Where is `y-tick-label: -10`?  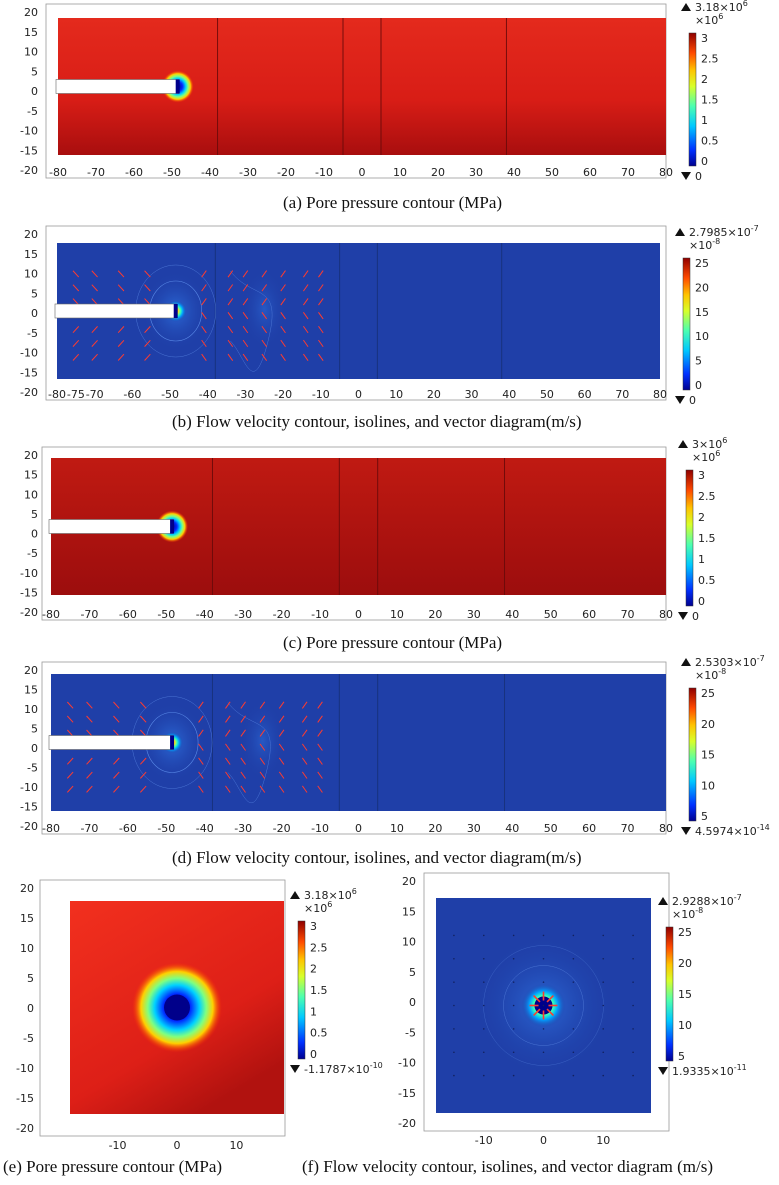
y-tick-label: -10 is located at coordinates (29, 787).